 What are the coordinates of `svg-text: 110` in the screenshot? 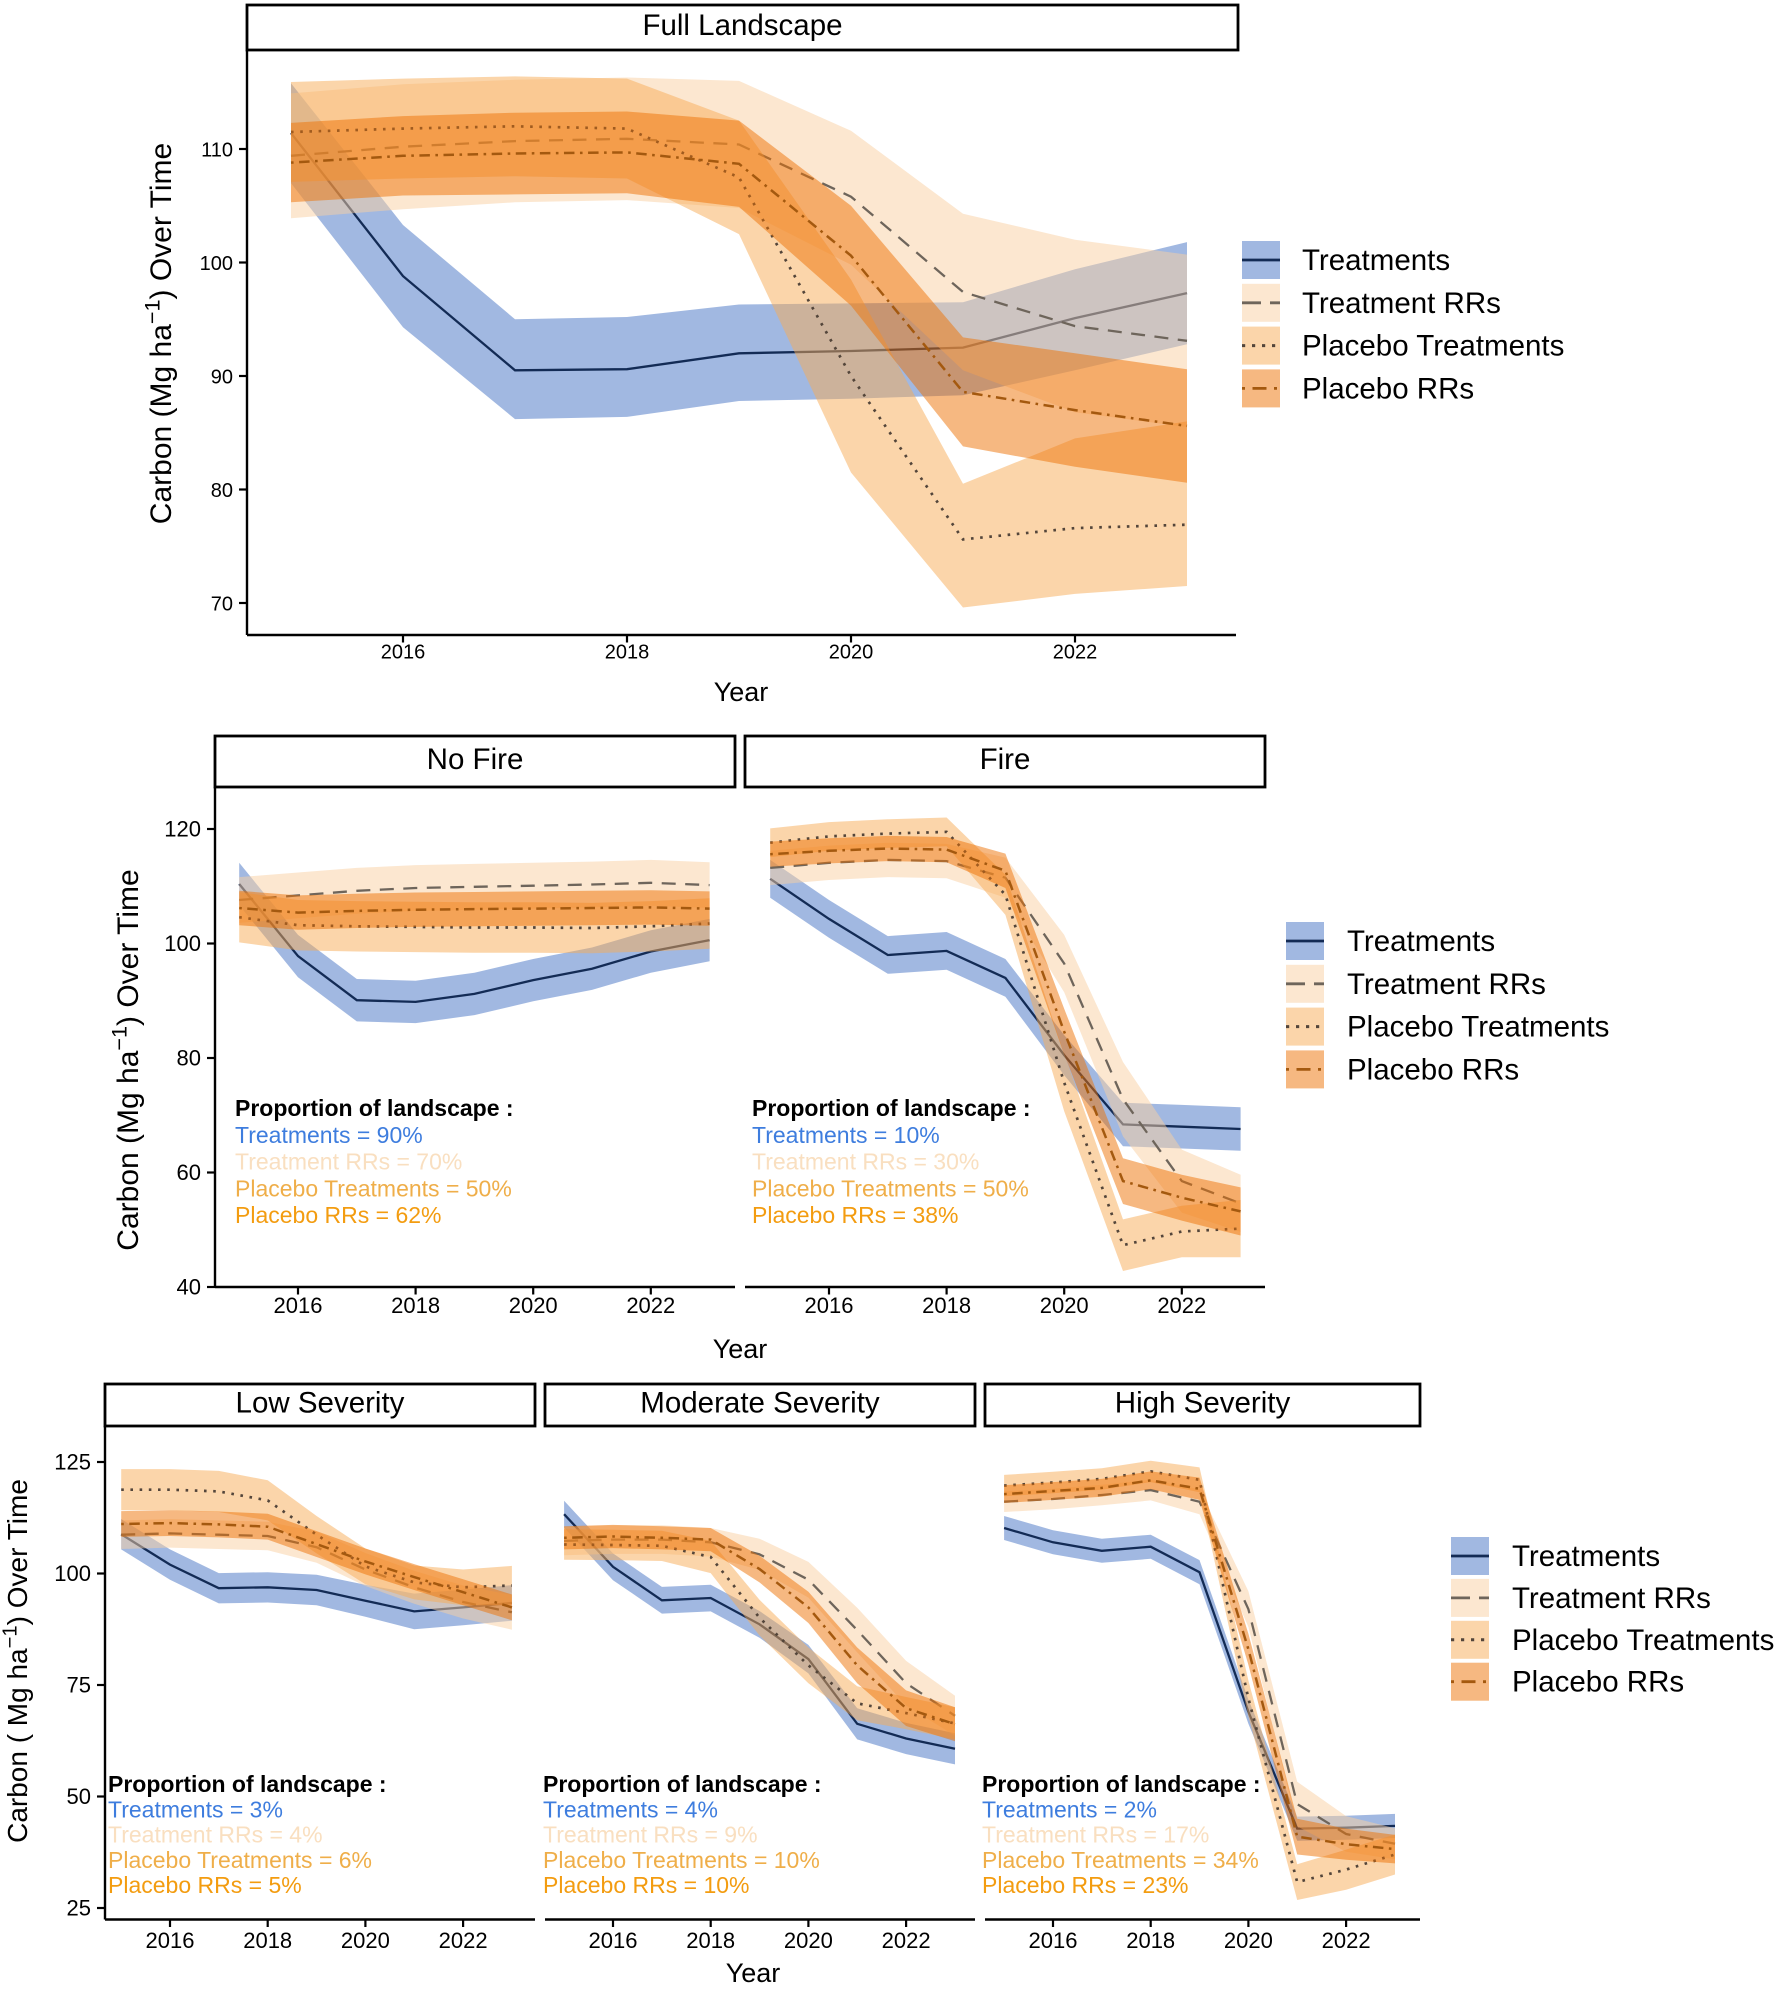 It's located at (217, 151).